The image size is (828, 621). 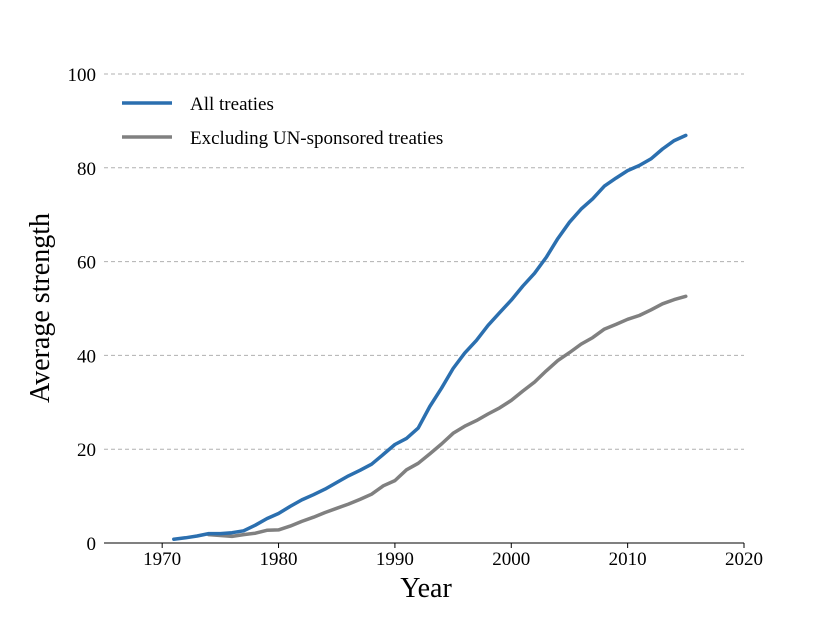 I want to click on y-axis-title: Average strength, so click(x=40, y=308).